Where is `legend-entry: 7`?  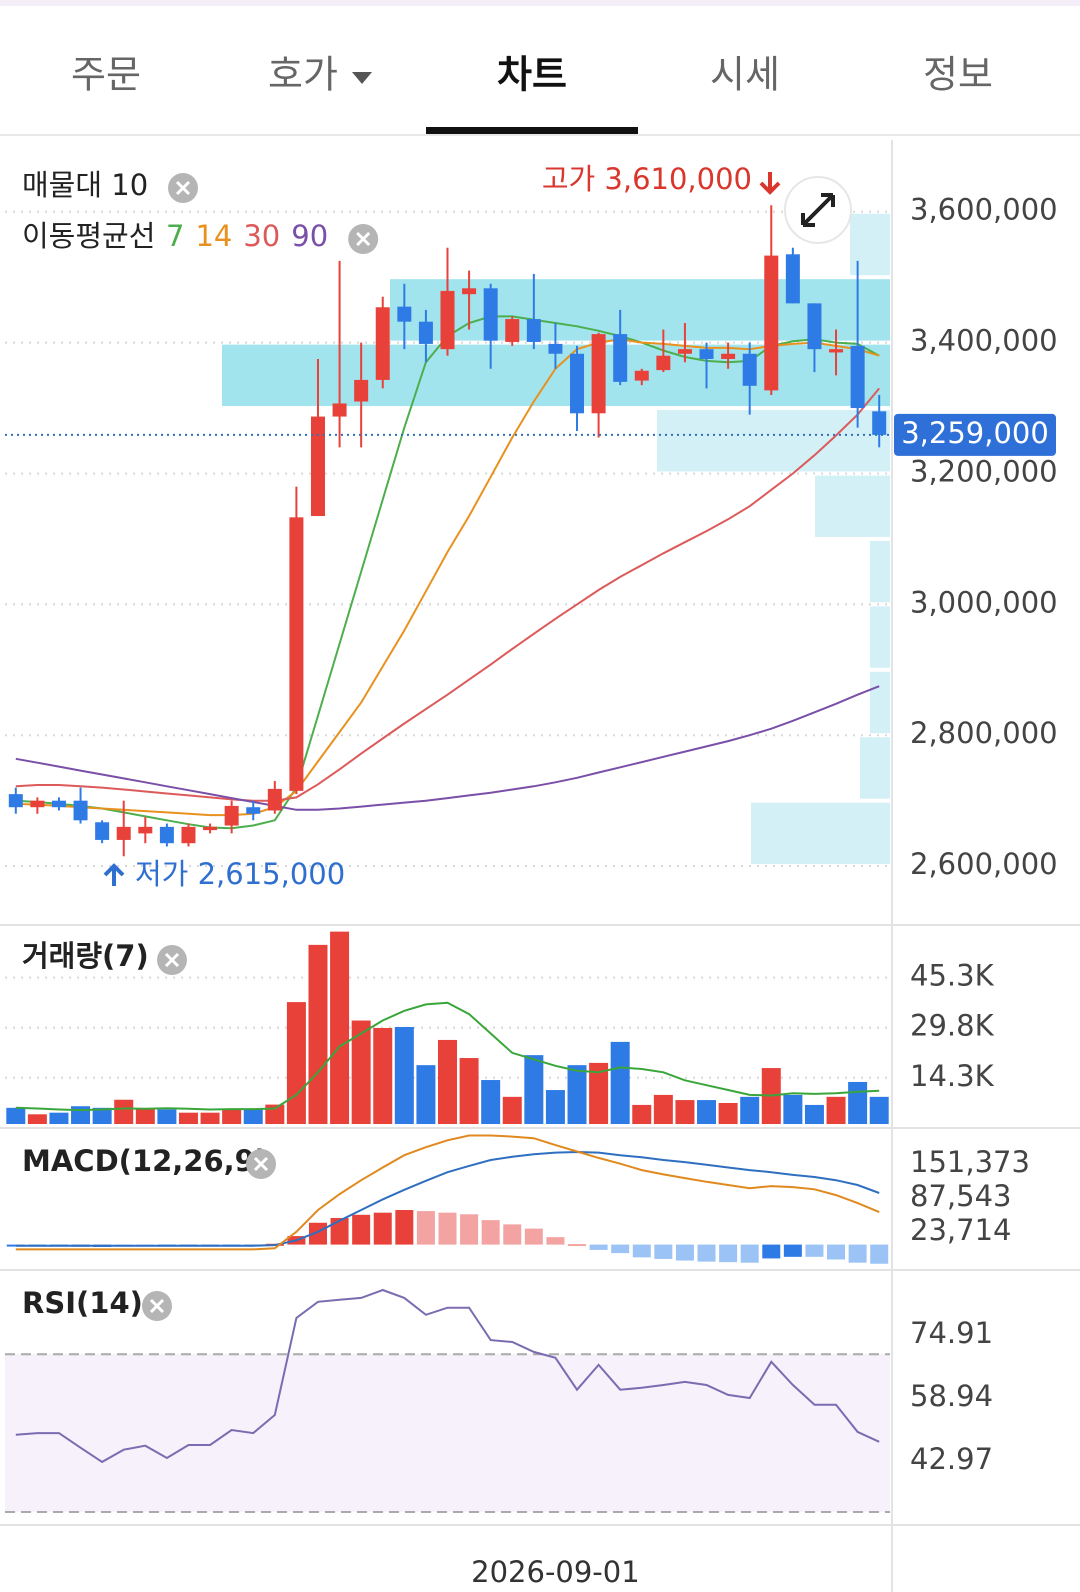 legend-entry: 7 is located at coordinates (175, 236).